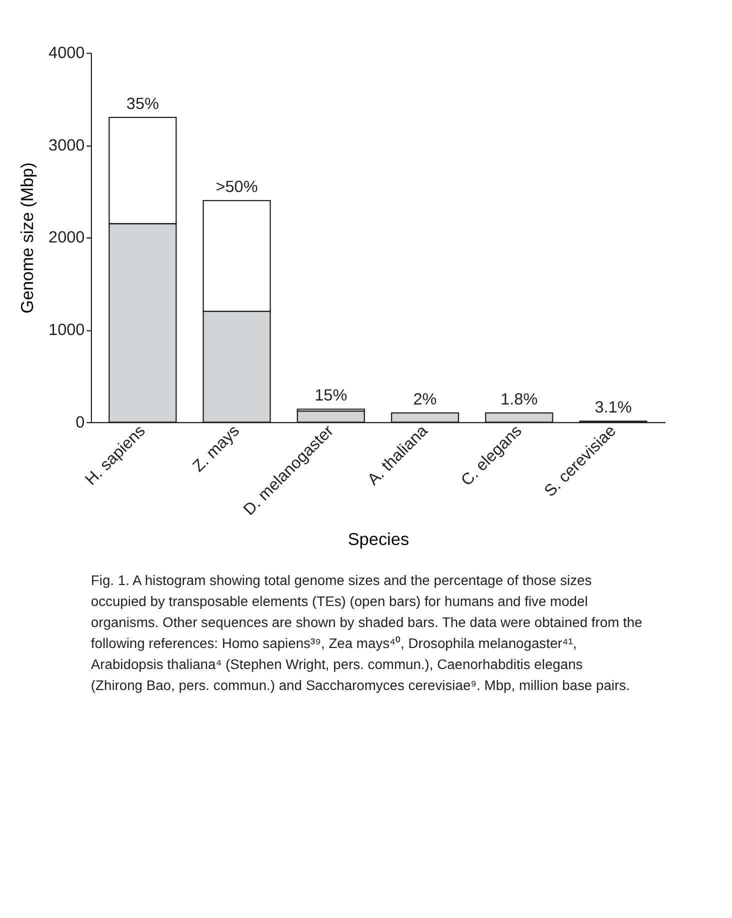 The width and height of the screenshot is (732, 918). What do you see at coordinates (66, 53) in the screenshot?
I see `y-tick-label: 4000` at bounding box center [66, 53].